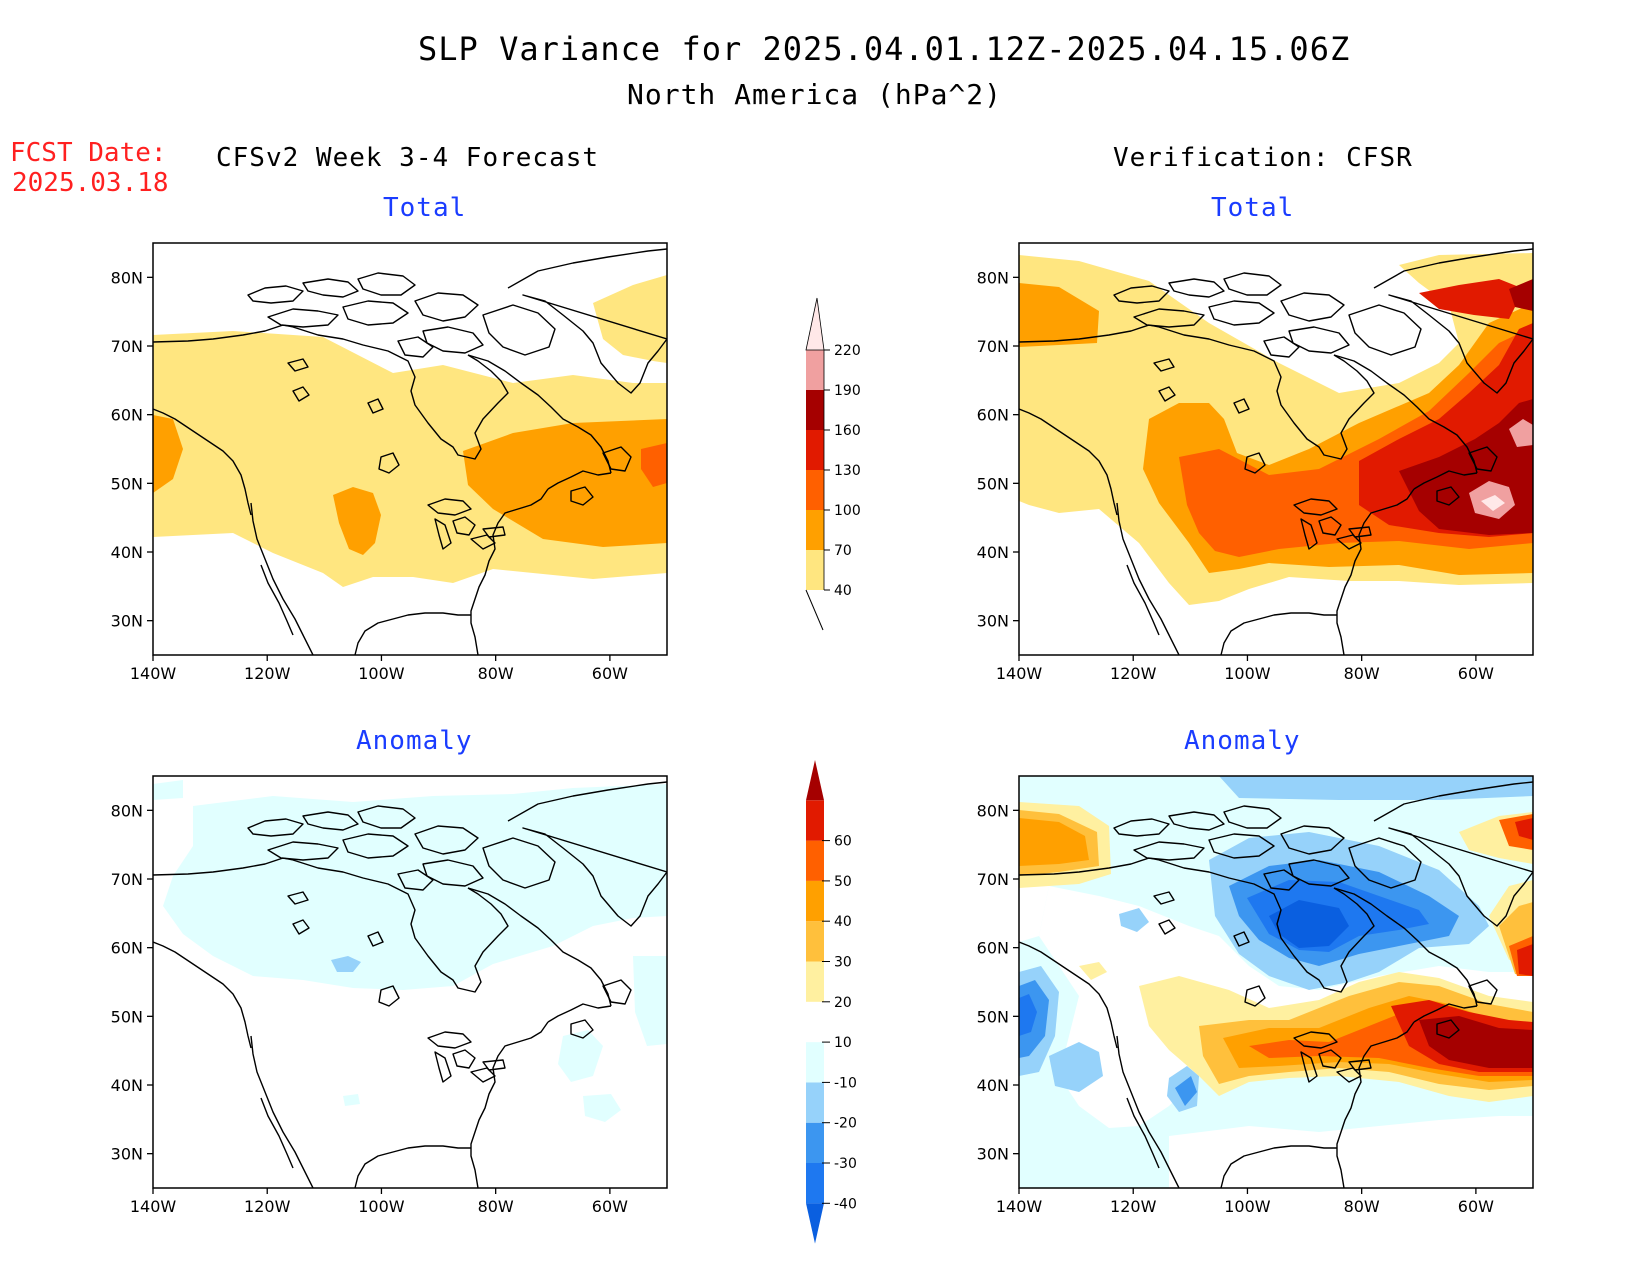 The width and height of the screenshot is (1650, 1275). Describe the element at coordinates (90, 183) in the screenshot. I see `fcst-date-value: 2025.03.18` at that location.